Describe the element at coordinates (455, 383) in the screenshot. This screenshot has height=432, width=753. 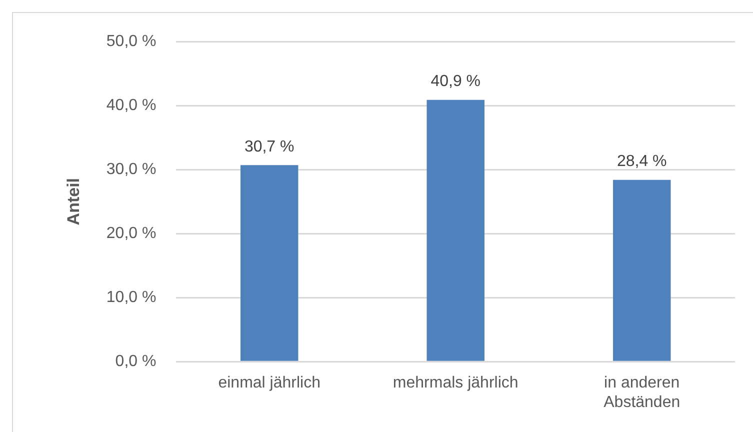
I see `x-tick-label: mehrmals jährlich` at that location.